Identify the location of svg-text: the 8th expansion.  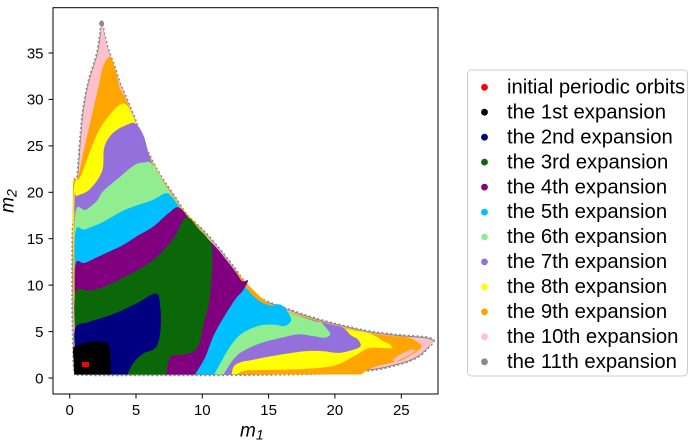
(587, 287).